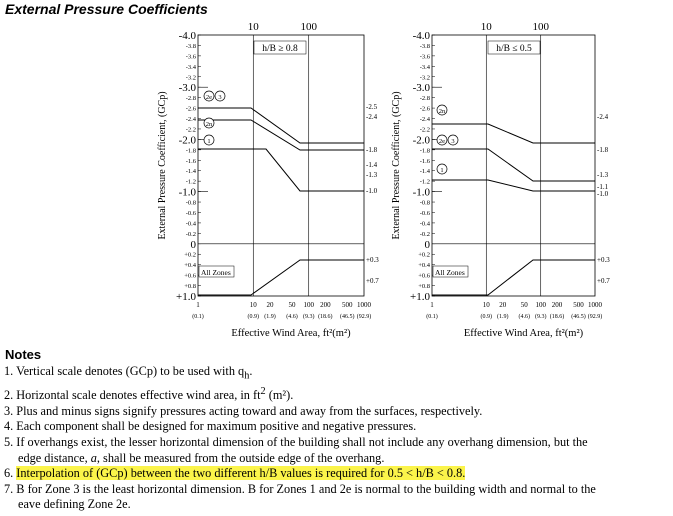  Describe the element at coordinates (364, 316) in the screenshot. I see `x-tick-label-m: (92.9)` at that location.